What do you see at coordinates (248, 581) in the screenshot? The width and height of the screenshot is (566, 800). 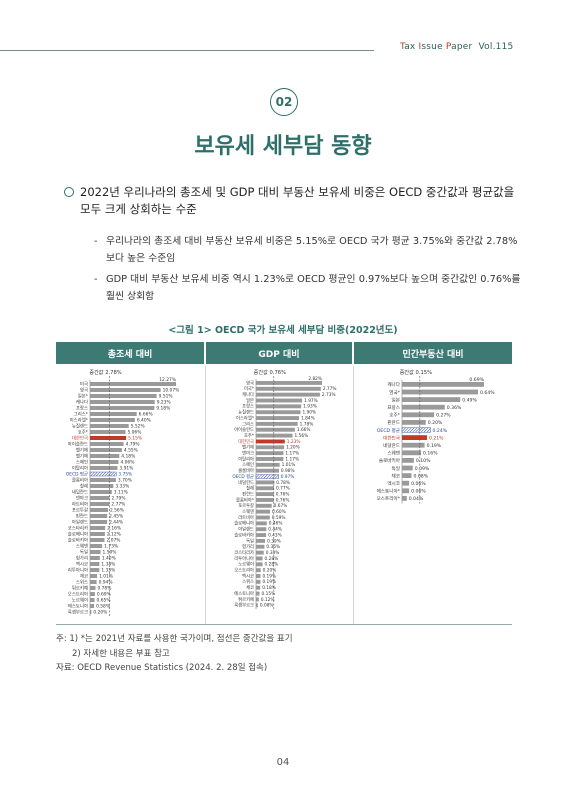 I see `category-label: 스위스` at bounding box center [248, 581].